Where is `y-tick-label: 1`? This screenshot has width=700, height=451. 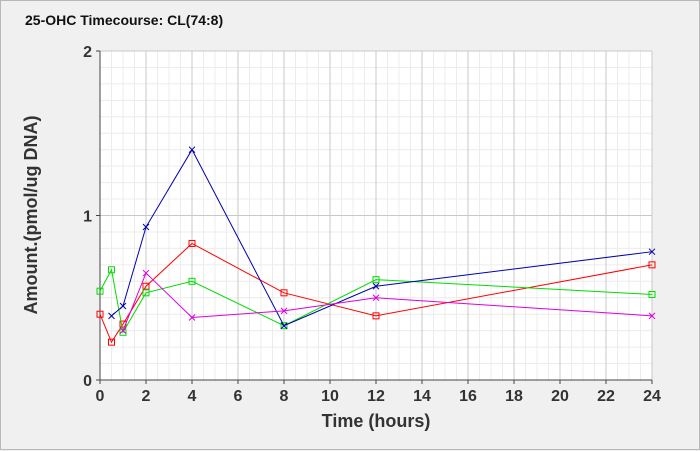 y-tick-label: 1 is located at coordinates (87, 217).